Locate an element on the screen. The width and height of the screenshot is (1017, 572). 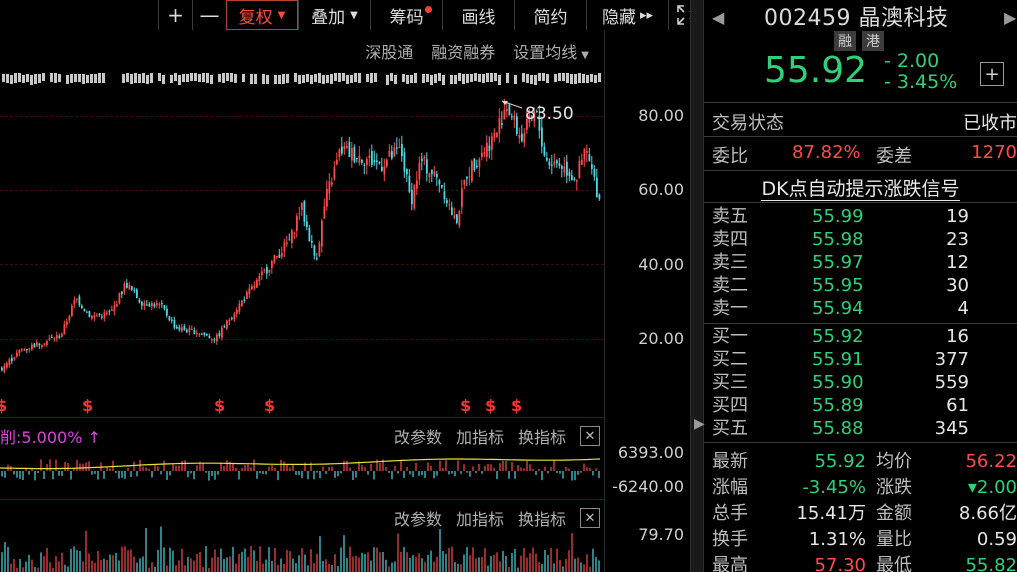
stat-value: 55.92 is located at coordinates (840, 461).